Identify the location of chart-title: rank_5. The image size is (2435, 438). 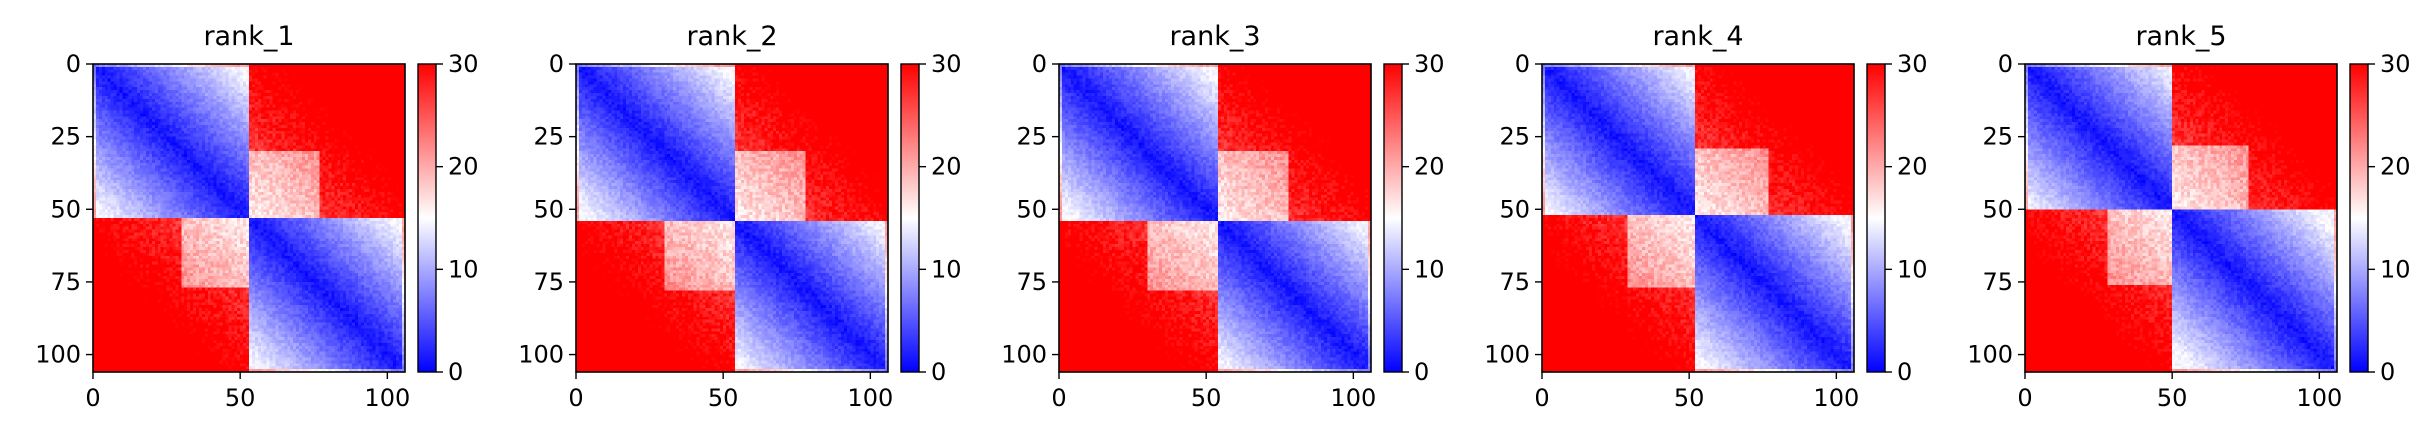
(2180, 36).